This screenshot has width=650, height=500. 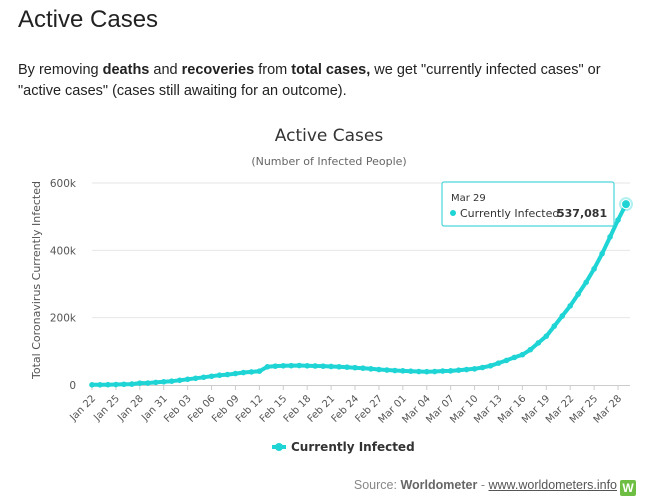 I want to click on tooltip-value: 537,081, so click(x=582, y=213).